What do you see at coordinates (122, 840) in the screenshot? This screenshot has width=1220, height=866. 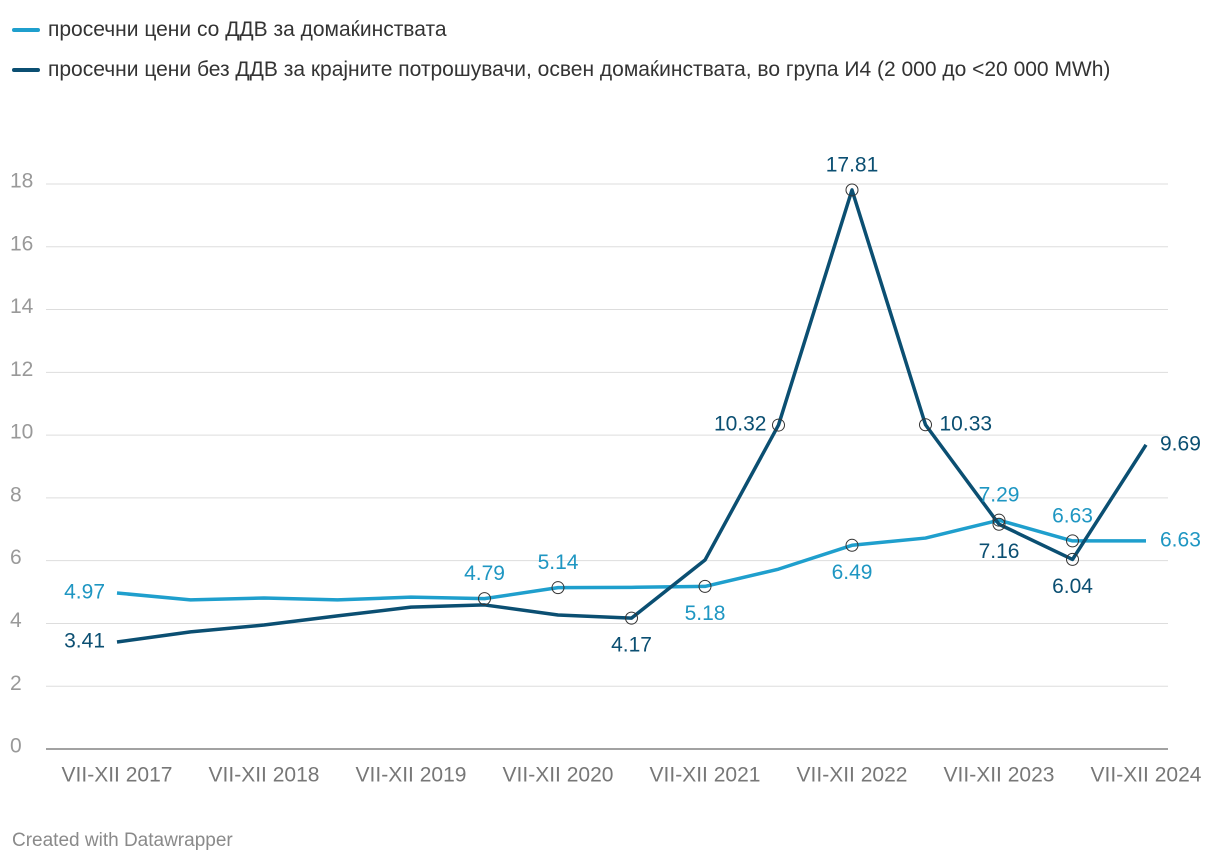 I see `footer: Created with Datawrapper` at bounding box center [122, 840].